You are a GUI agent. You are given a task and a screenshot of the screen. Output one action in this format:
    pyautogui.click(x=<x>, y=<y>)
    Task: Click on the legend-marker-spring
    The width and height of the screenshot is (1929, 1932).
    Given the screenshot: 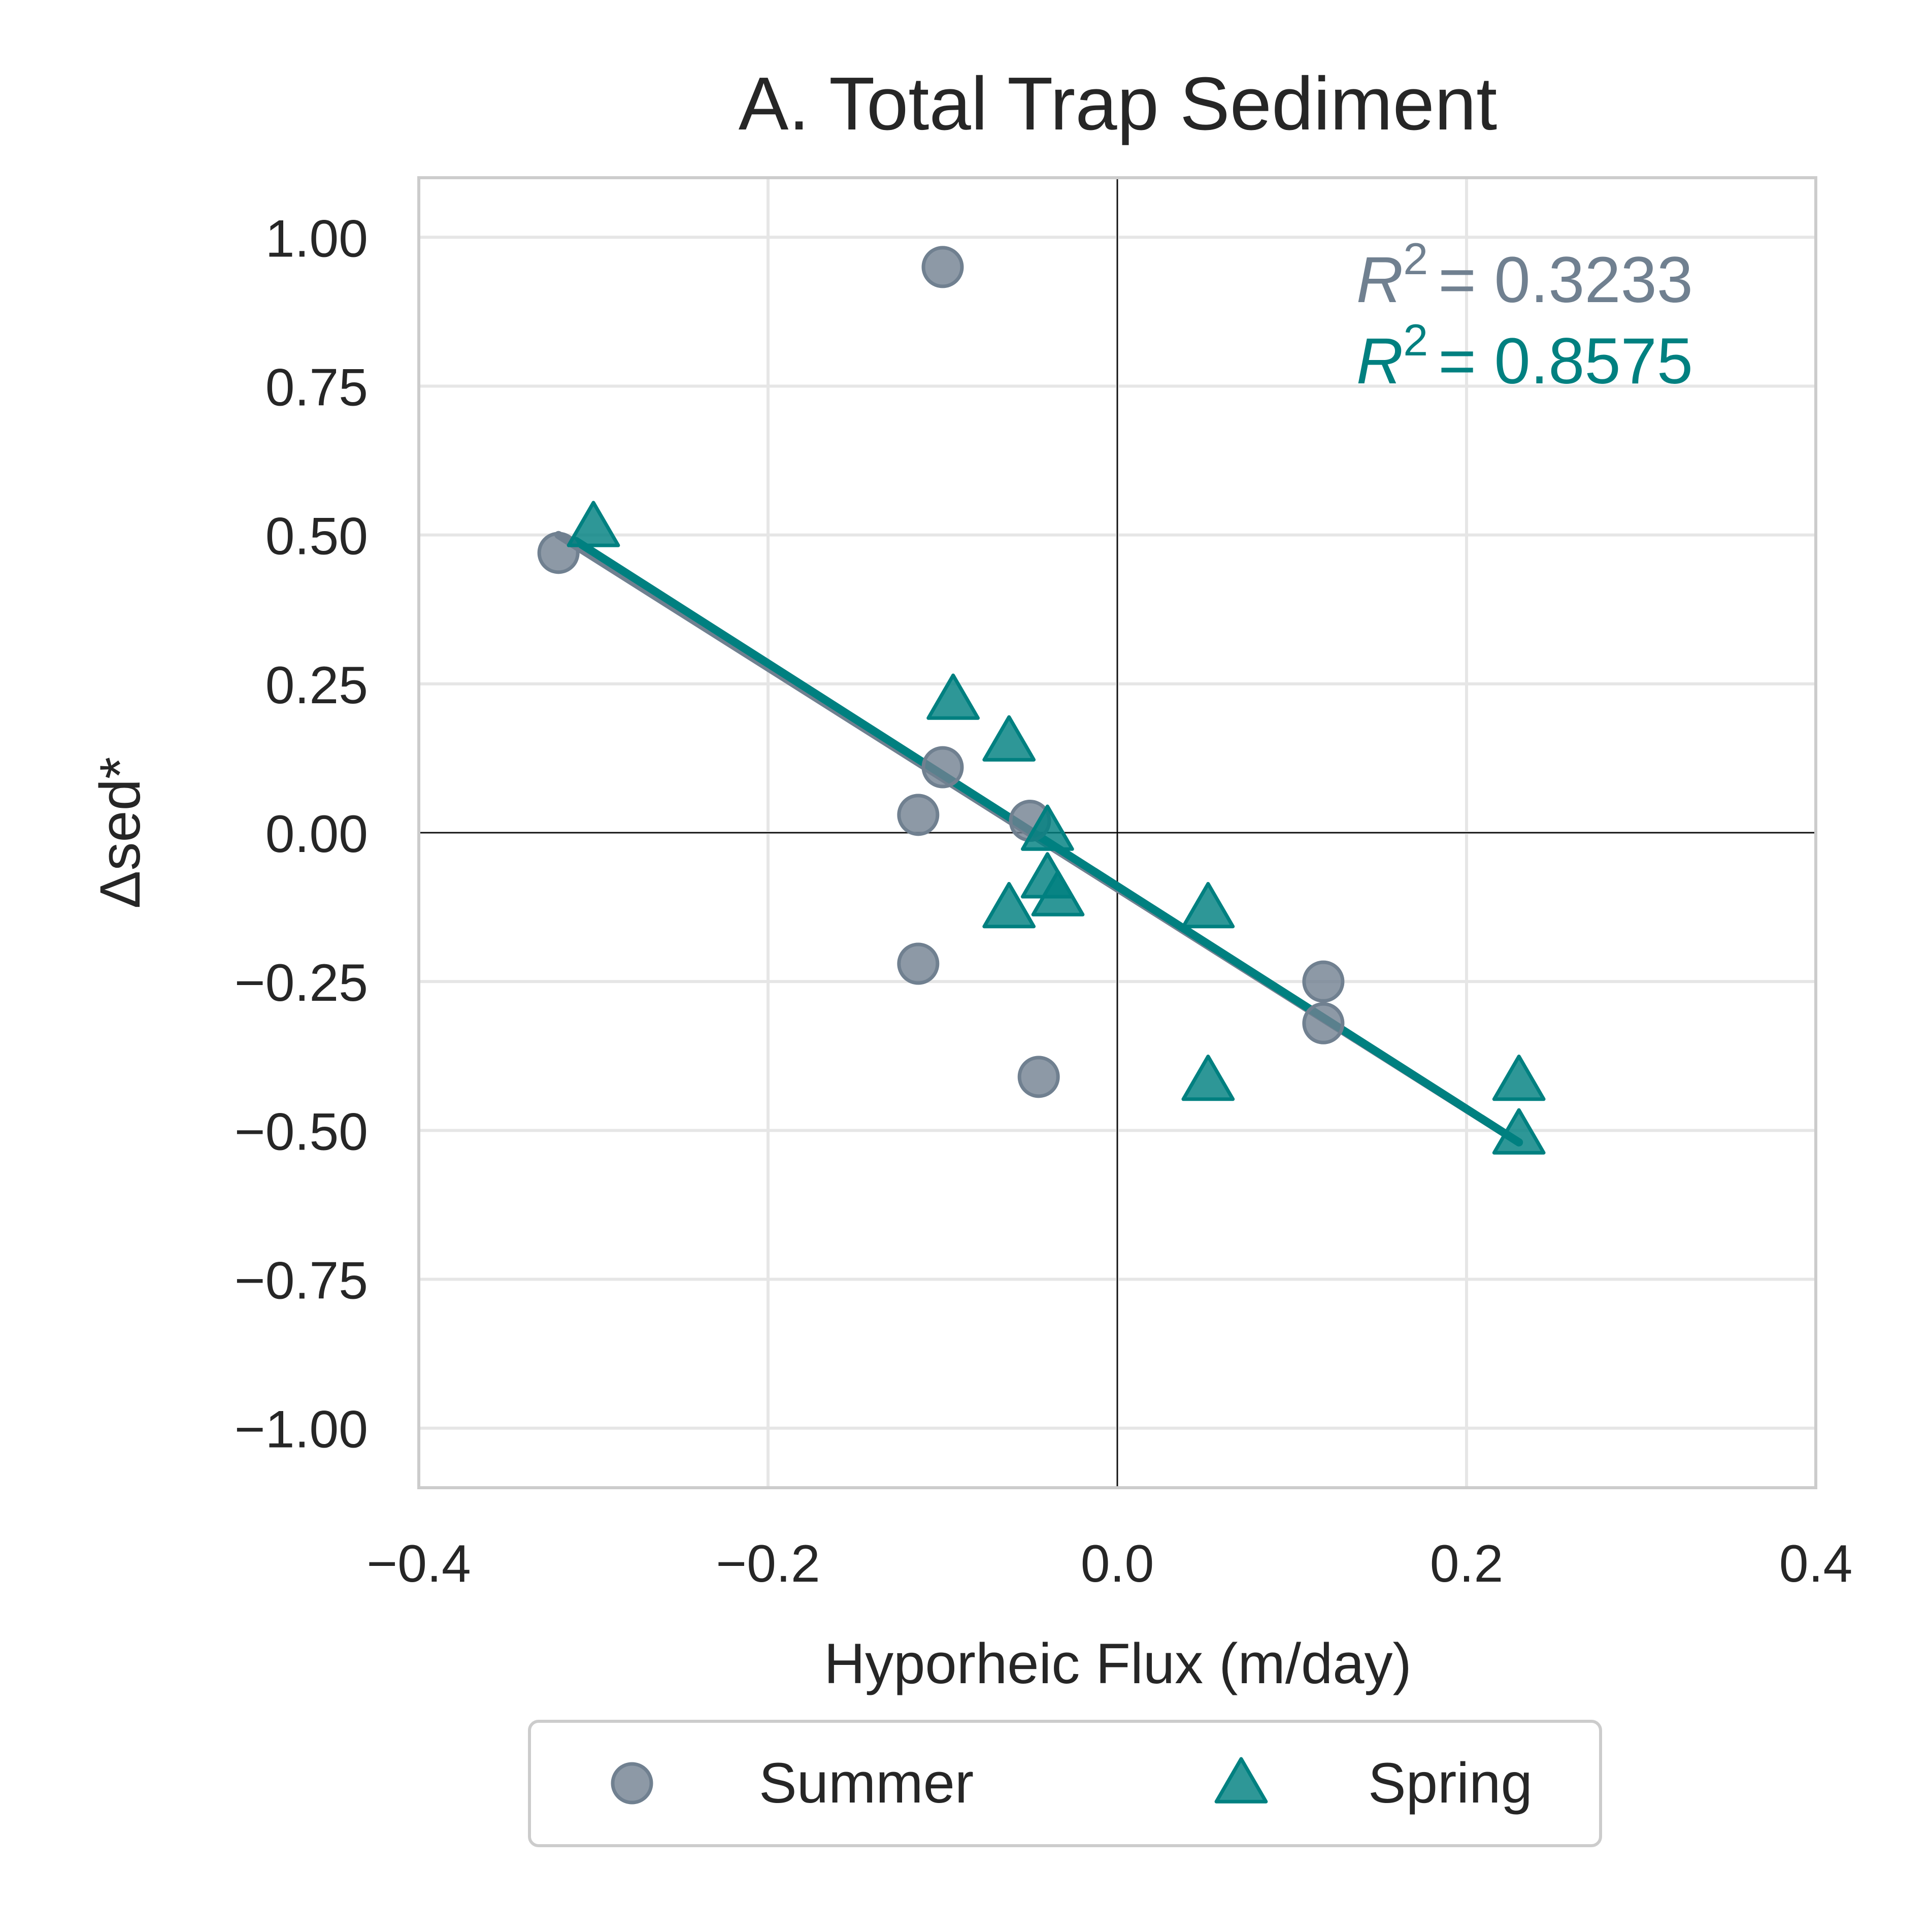 What is the action you would take?
    pyautogui.click(x=1241, y=1780)
    